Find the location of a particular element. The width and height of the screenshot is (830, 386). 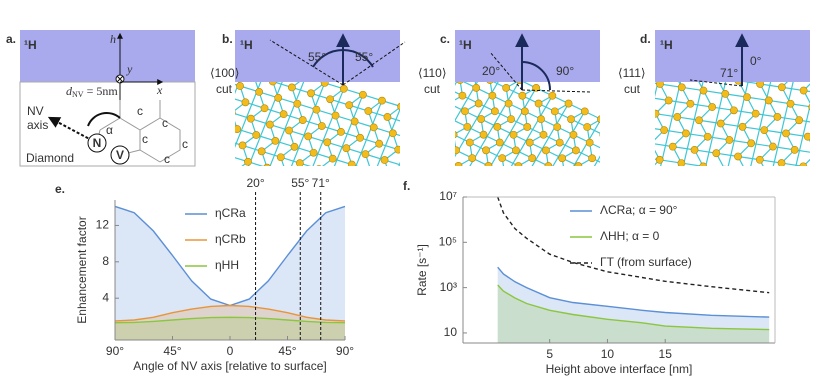

nv-direction is located at coordinates (716, 83).